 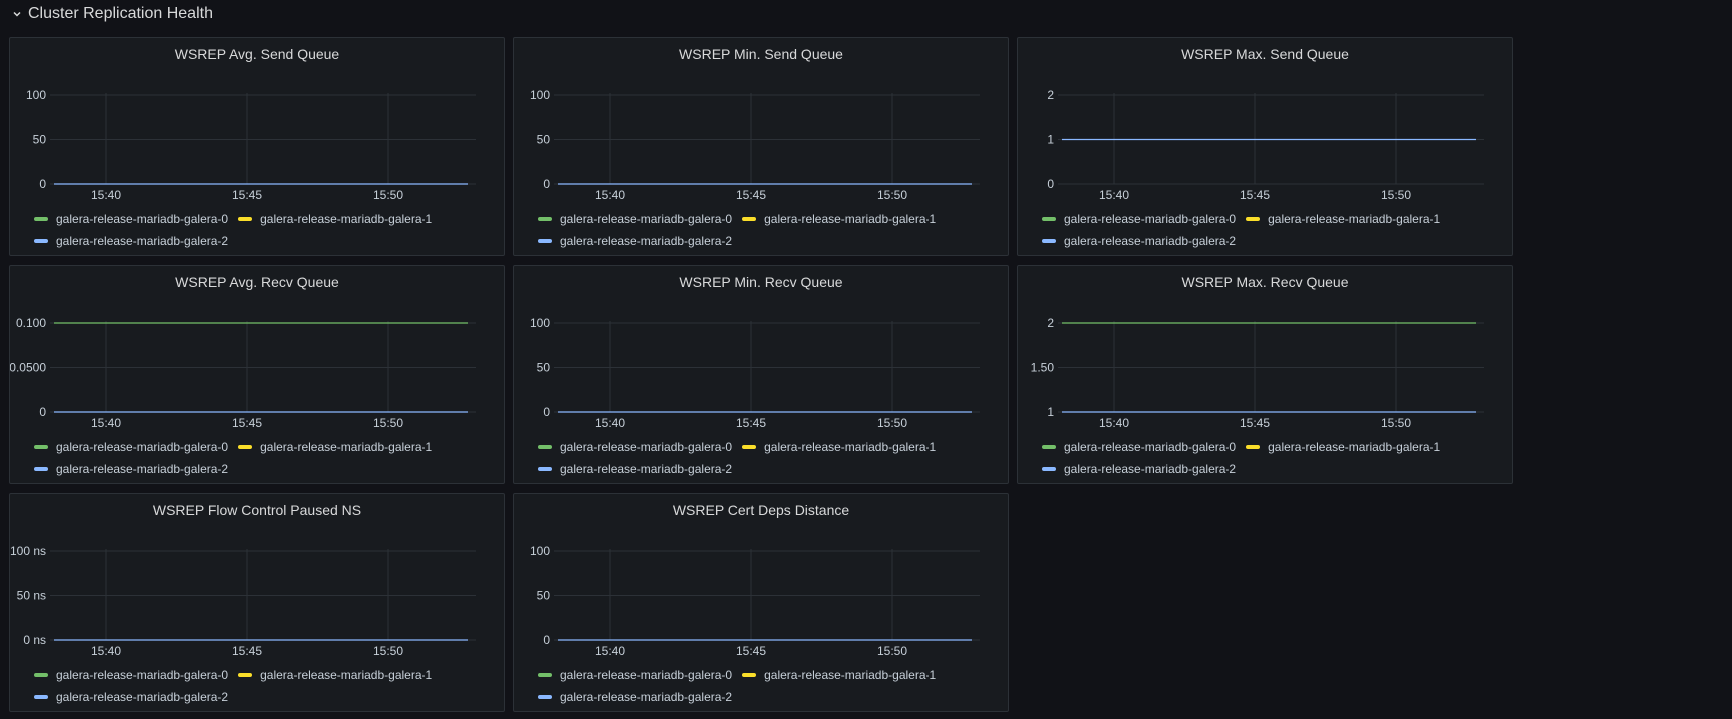 What do you see at coordinates (257, 351) in the screenshot?
I see `chart-plot: 0.100 0.0500 0 15:40 15:45 15:50` at bounding box center [257, 351].